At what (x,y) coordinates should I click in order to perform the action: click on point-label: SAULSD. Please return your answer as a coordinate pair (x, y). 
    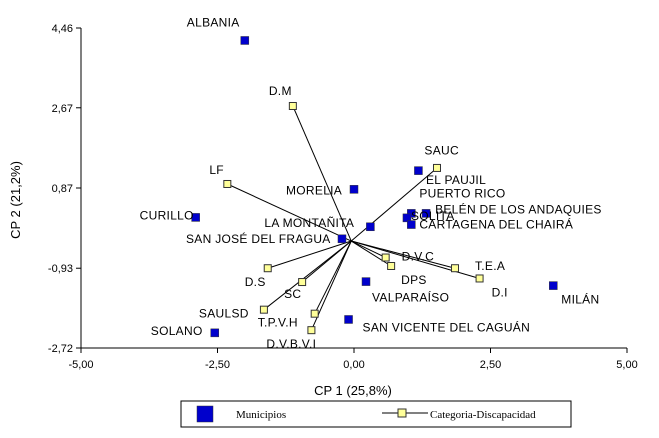
    Looking at the image, I should click on (224, 314).